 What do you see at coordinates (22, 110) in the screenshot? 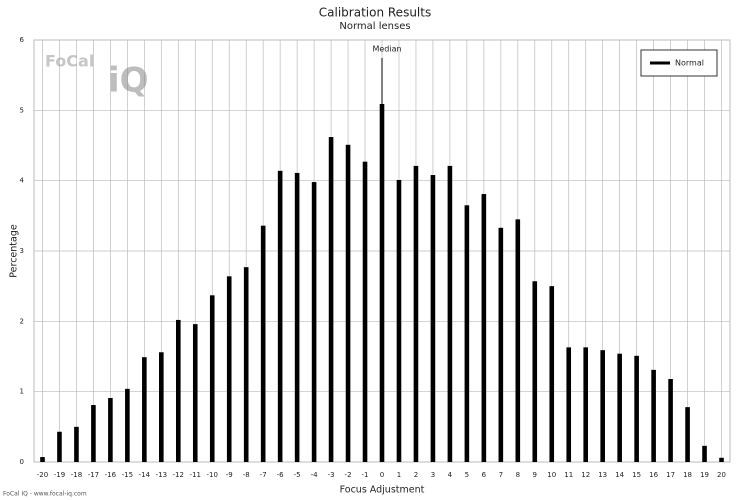
I see `y-tick-label: 5` at bounding box center [22, 110].